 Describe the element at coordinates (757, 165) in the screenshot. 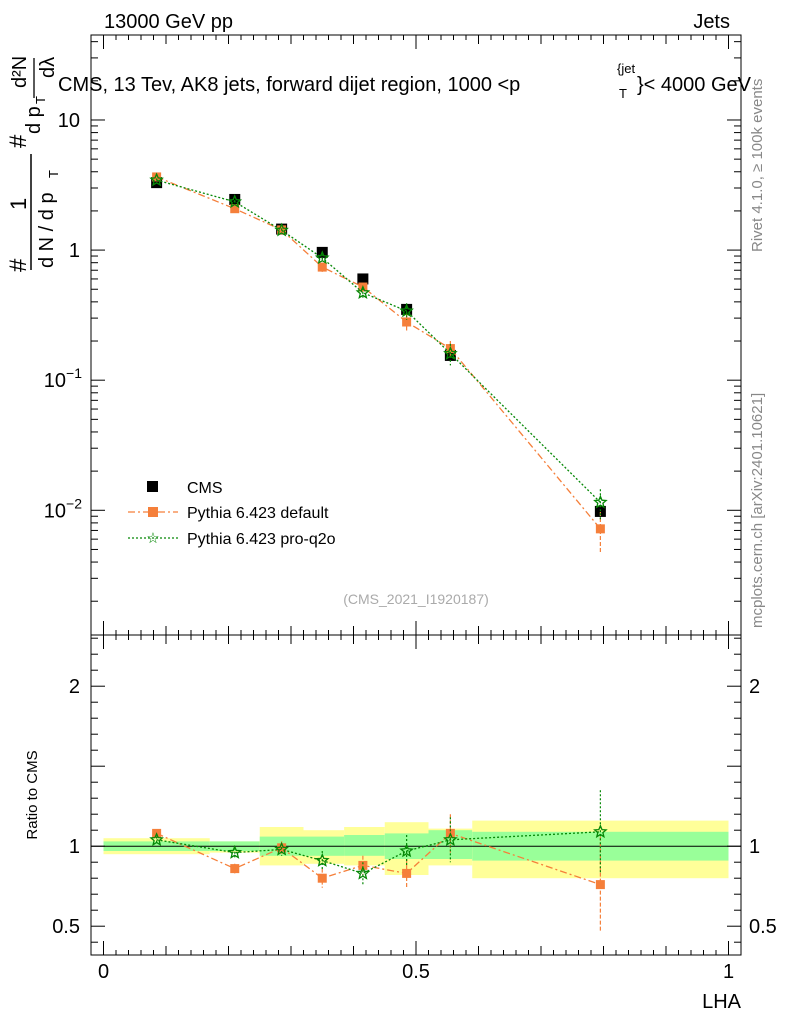

I see `rivet-label: Rivet 4.1.0, ≥ 100k events` at that location.